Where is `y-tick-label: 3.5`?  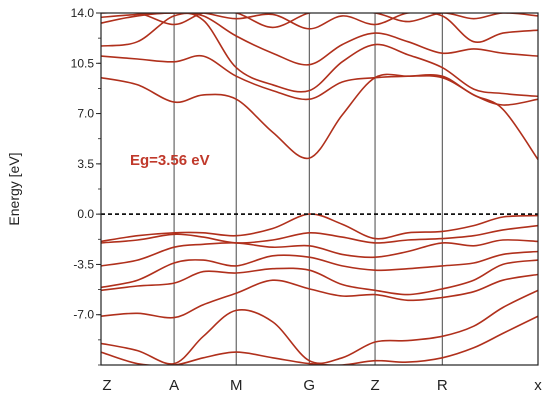
y-tick-label: 3.5 is located at coordinates (85, 164).